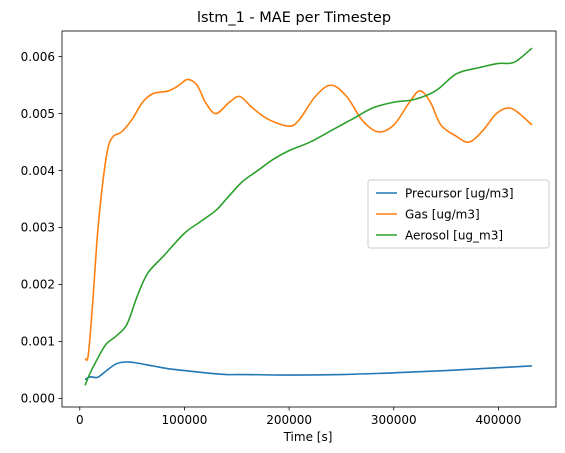  I want to click on legend-label-2: Aerosol [ug_m3], so click(454, 235).